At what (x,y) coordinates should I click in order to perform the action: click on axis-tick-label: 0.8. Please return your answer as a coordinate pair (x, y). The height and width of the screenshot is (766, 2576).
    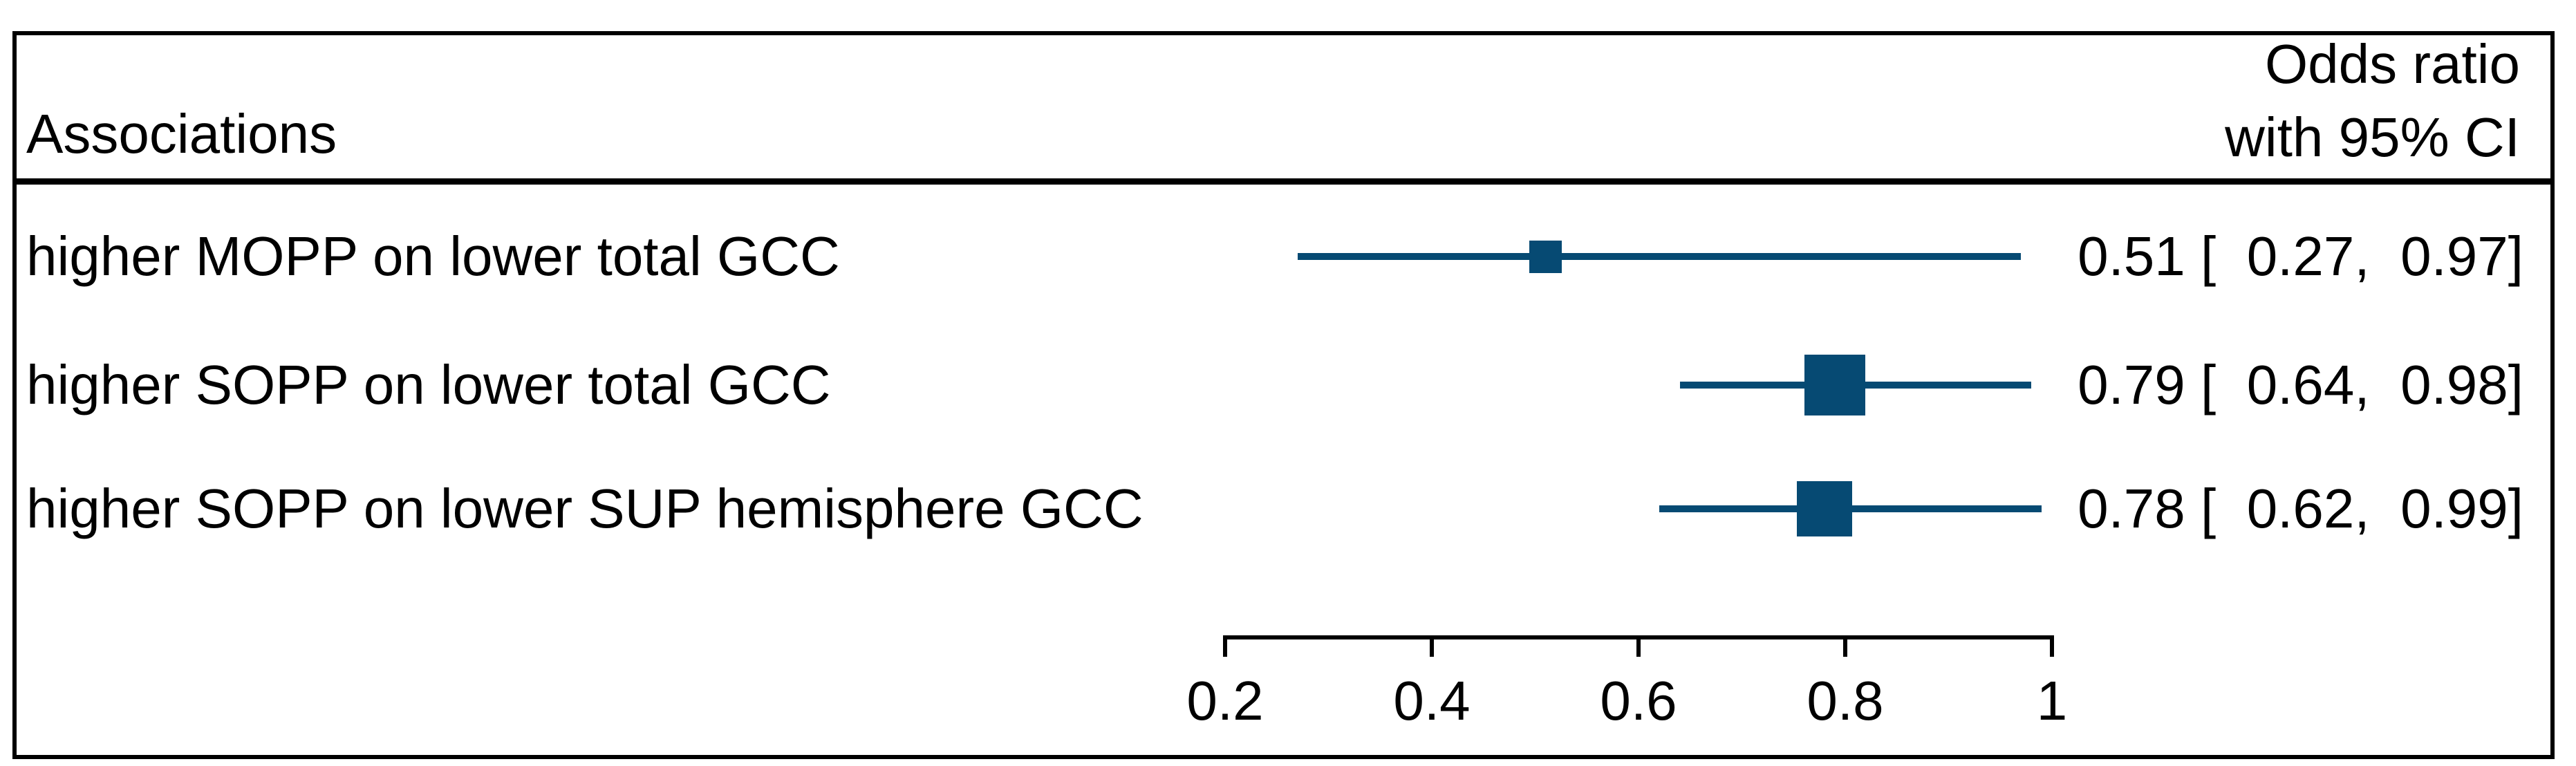
    Looking at the image, I should click on (1845, 700).